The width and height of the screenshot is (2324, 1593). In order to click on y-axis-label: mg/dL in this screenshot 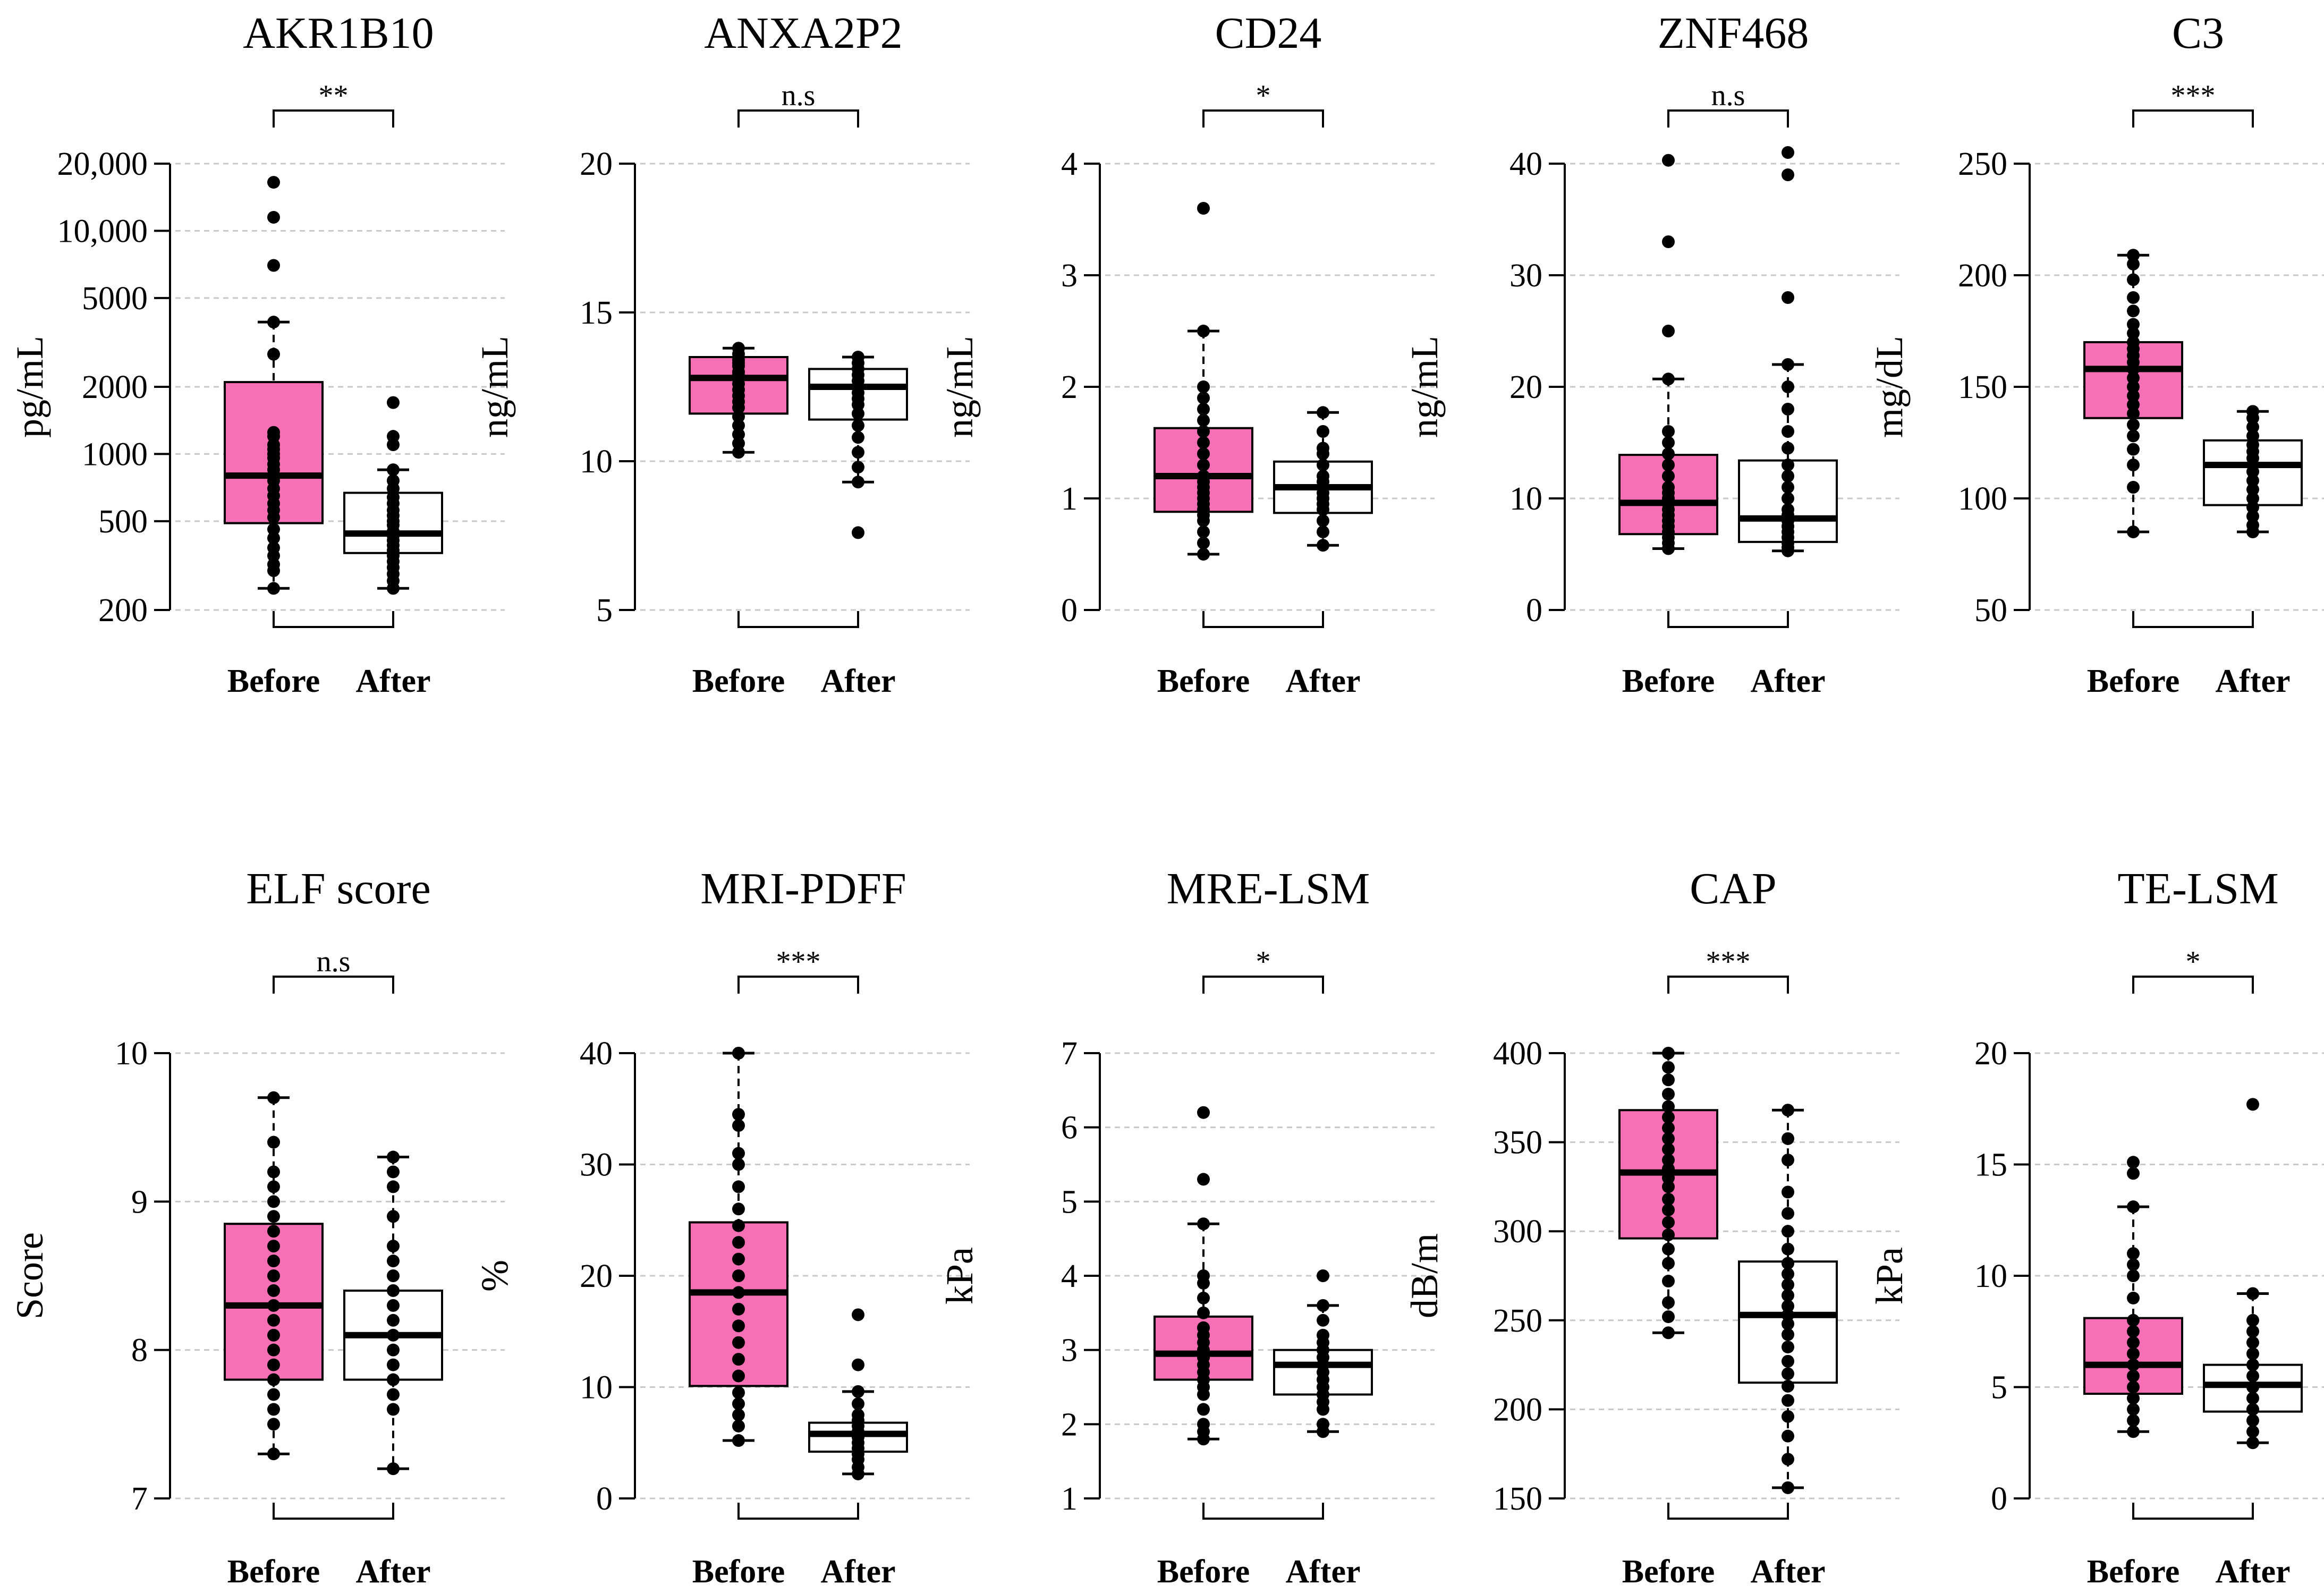, I will do `click(1889, 387)`.